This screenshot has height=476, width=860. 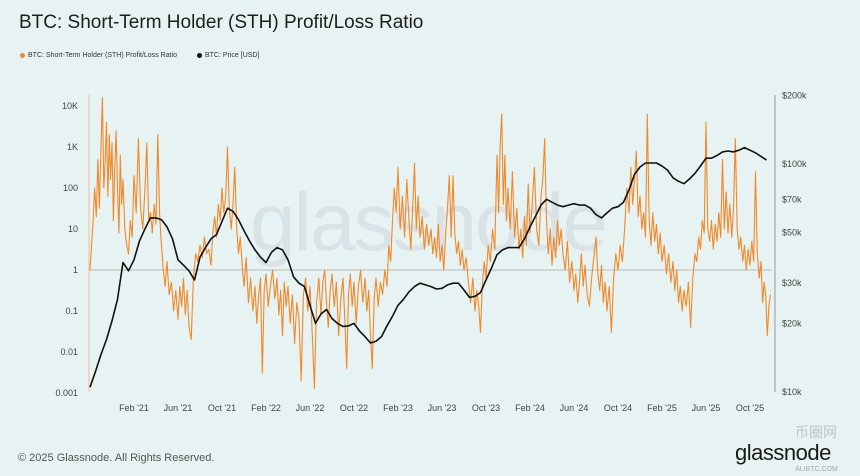 I want to click on x-tick-label: Feb '24, so click(x=530, y=408).